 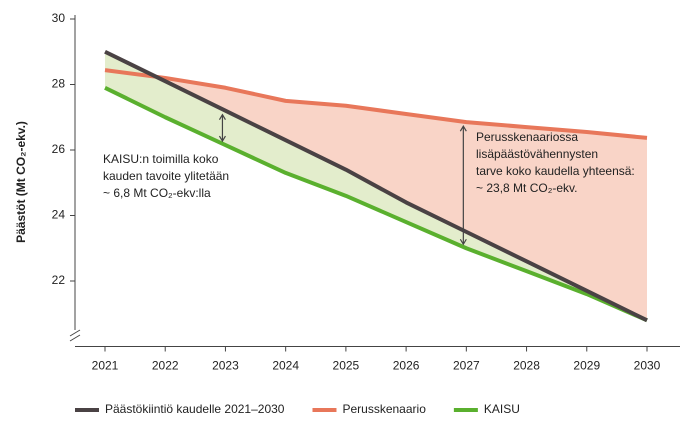 I want to click on annotation-text: kauden tavoite ylitetään, so click(x=166, y=176).